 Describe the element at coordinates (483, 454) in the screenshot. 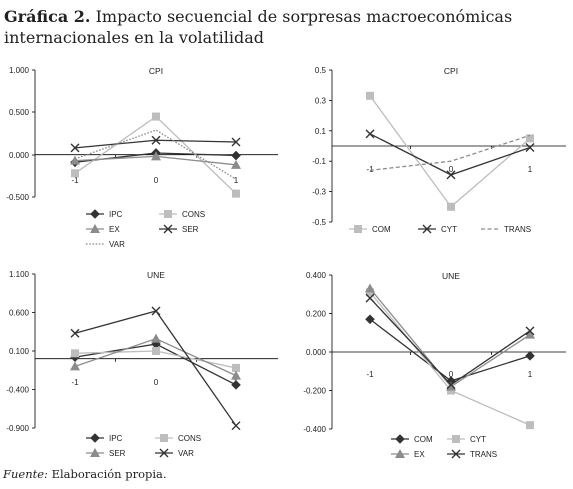

I see `p4-legend-label-trans: TRANS` at that location.